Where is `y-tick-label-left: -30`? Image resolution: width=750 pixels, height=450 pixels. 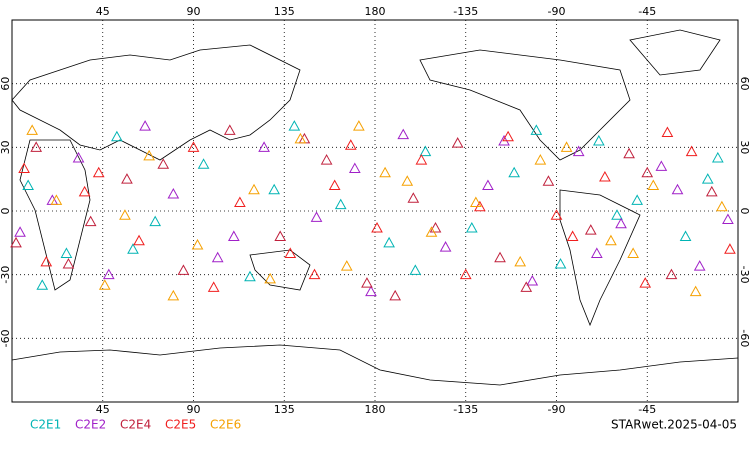 y-tick-label-left: -30 is located at coordinates (6, 275).